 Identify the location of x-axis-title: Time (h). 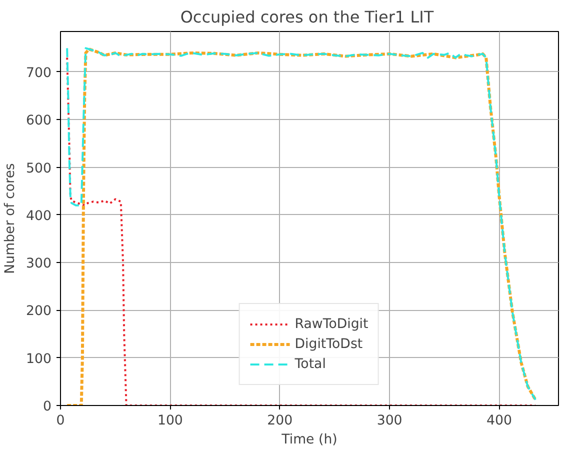
(309, 440).